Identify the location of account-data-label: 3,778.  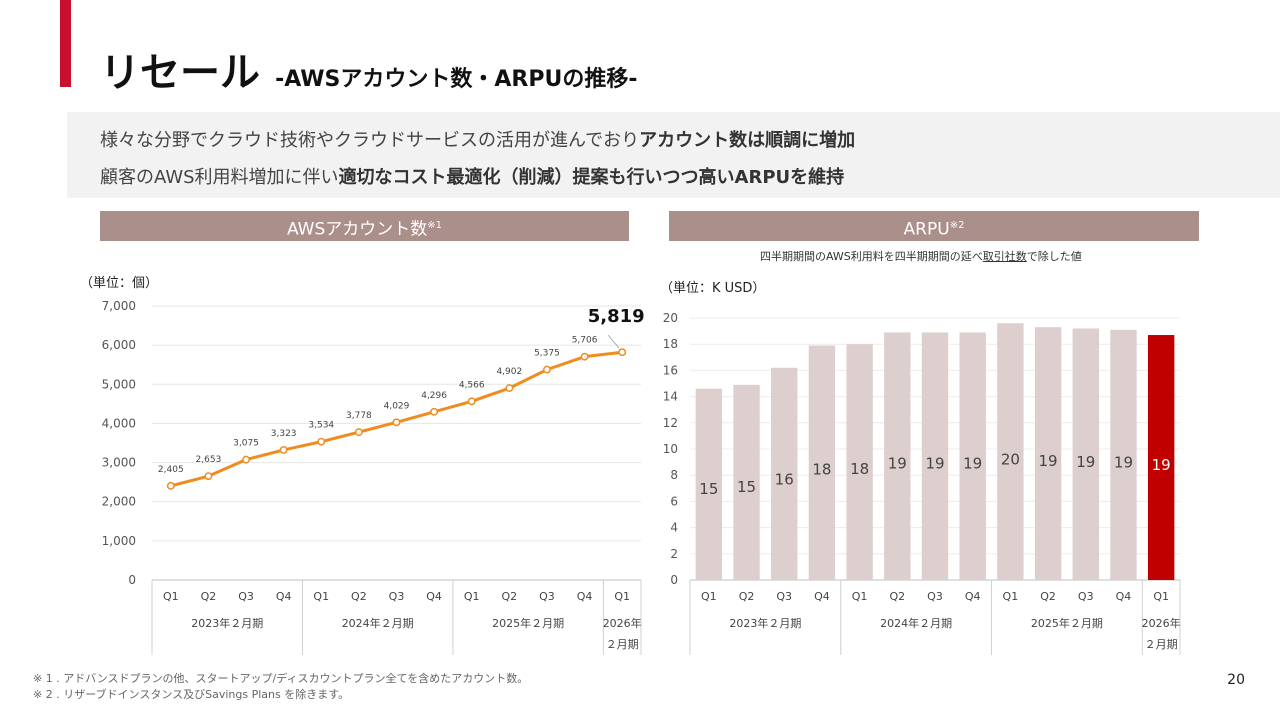
(359, 416).